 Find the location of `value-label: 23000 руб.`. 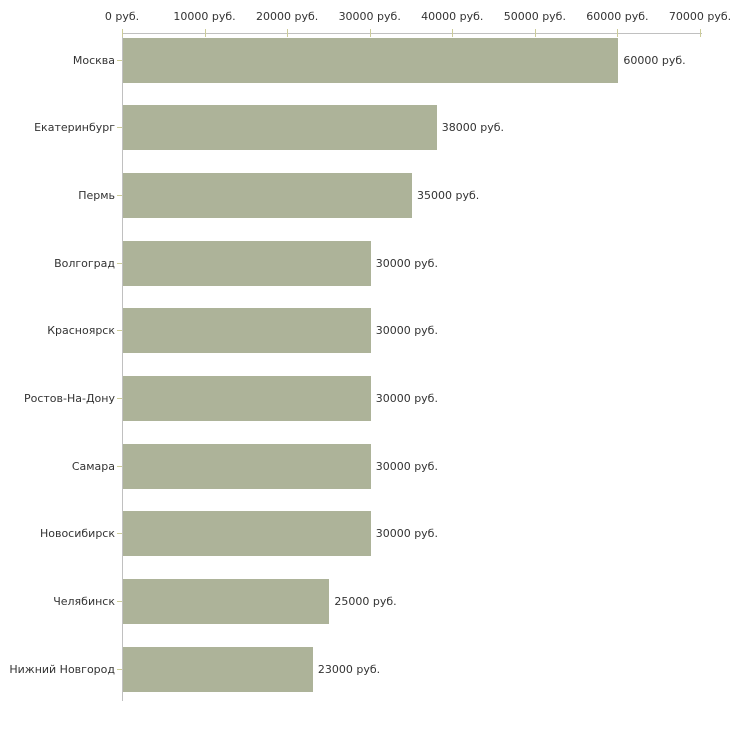

value-label: 23000 руб. is located at coordinates (349, 669).